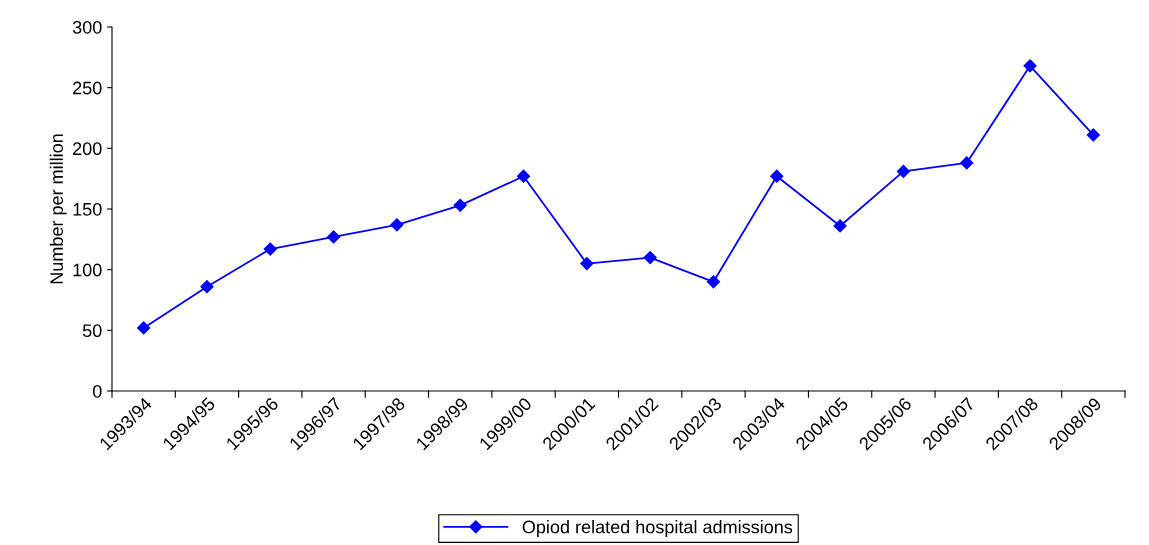 The image size is (1149, 545). What do you see at coordinates (87, 27) in the screenshot?
I see `y-tick-label: 300` at bounding box center [87, 27].